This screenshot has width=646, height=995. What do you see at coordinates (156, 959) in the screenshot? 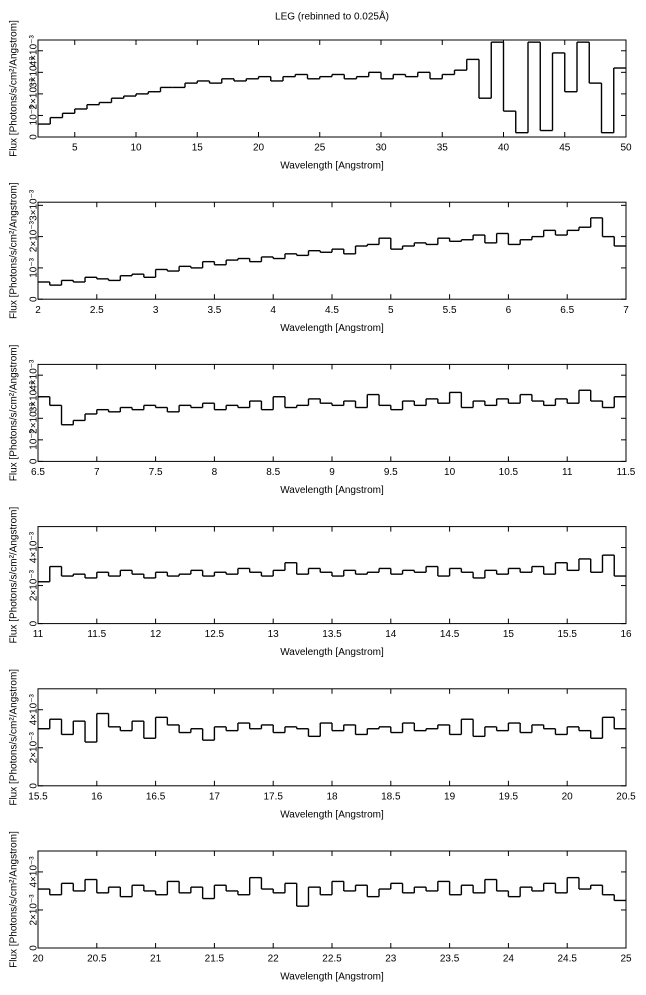
I see `x-tick-label: 21` at bounding box center [156, 959].